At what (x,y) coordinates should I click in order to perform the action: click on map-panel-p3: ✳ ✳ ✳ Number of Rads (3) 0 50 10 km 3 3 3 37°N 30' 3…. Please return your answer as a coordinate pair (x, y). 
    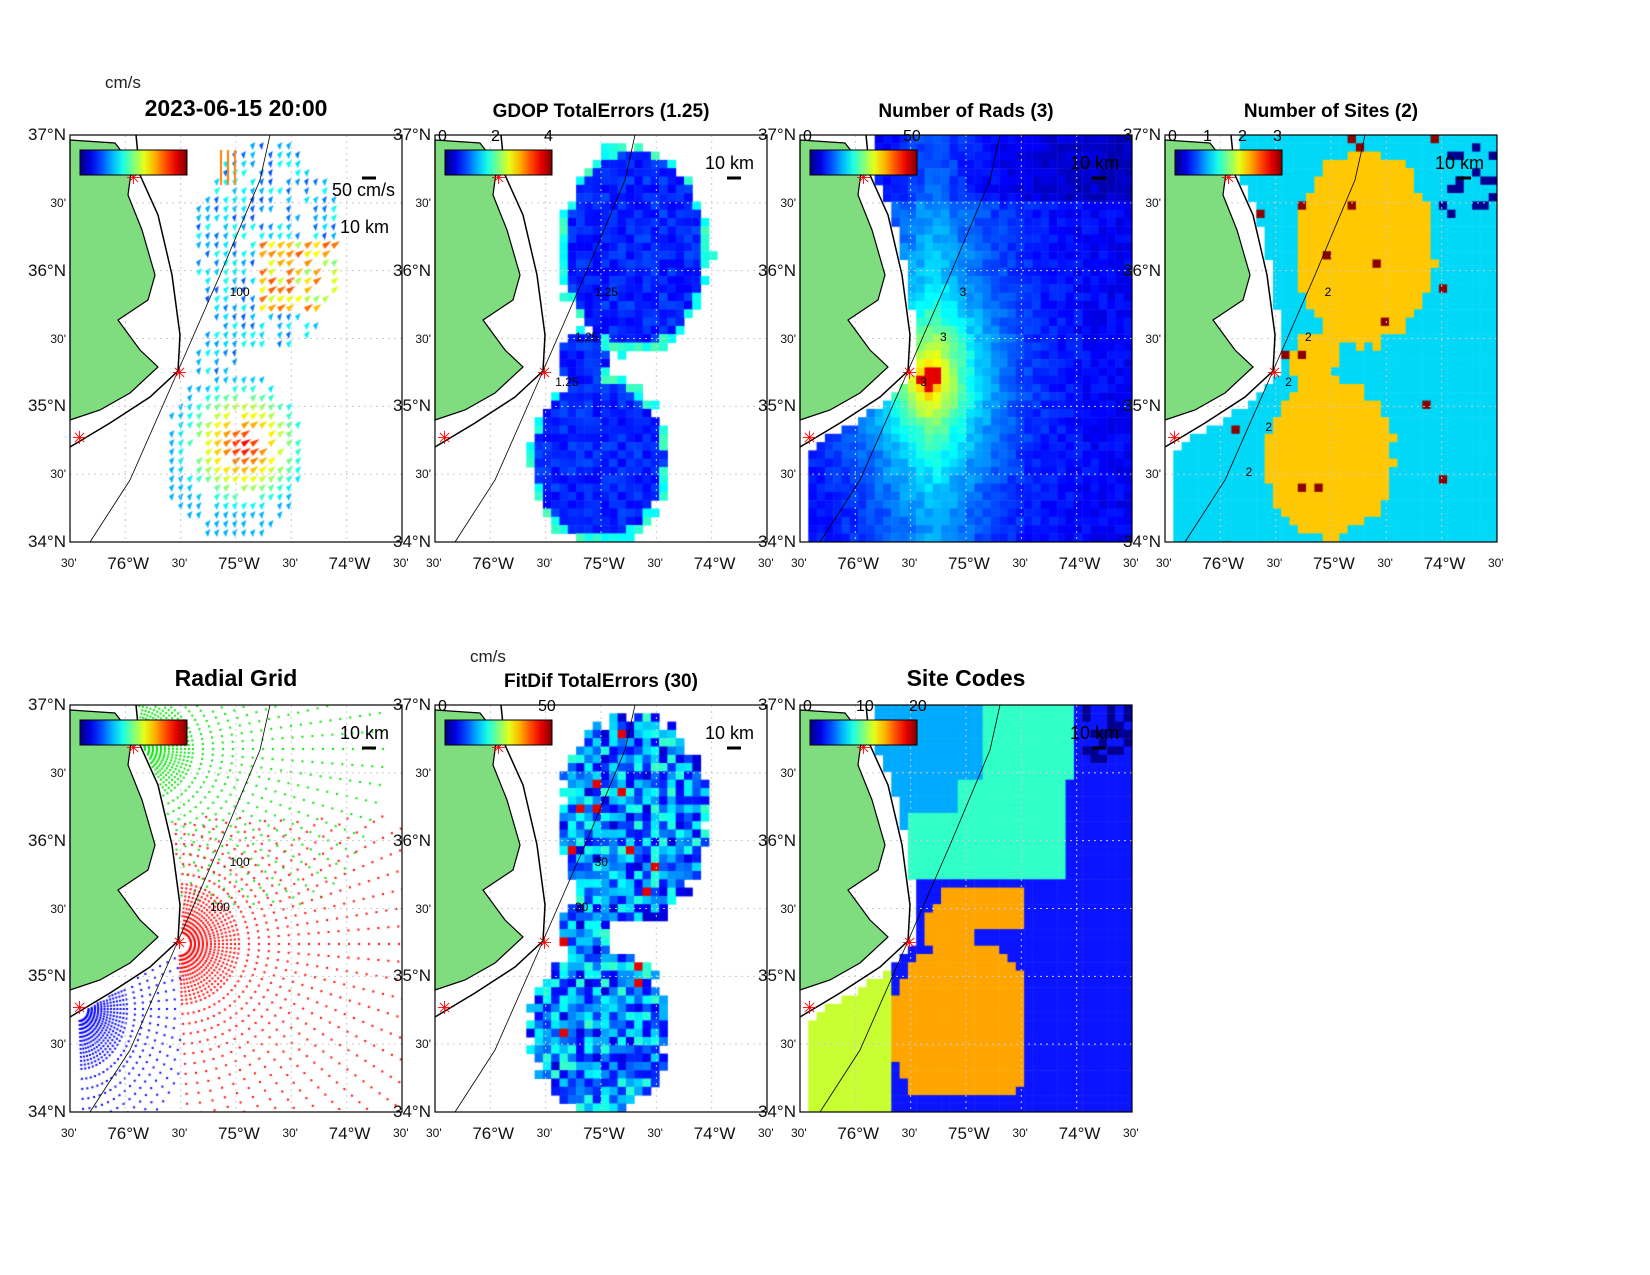
    Looking at the image, I should click on (948, 337).